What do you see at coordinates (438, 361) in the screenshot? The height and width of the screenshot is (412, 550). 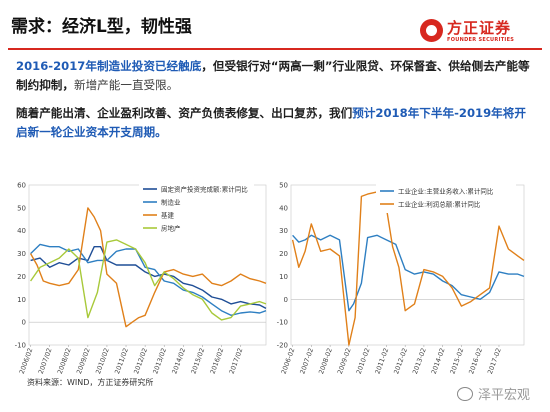 I see `industrial-x-tick-8: 2014-02` at bounding box center [438, 361].